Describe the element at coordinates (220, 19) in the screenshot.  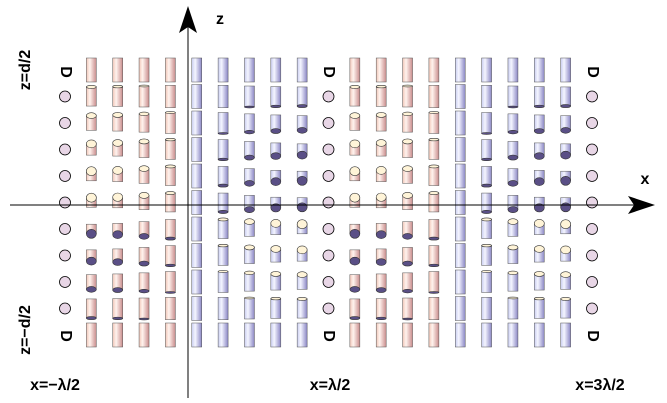
I see `z-label: z` at that location.